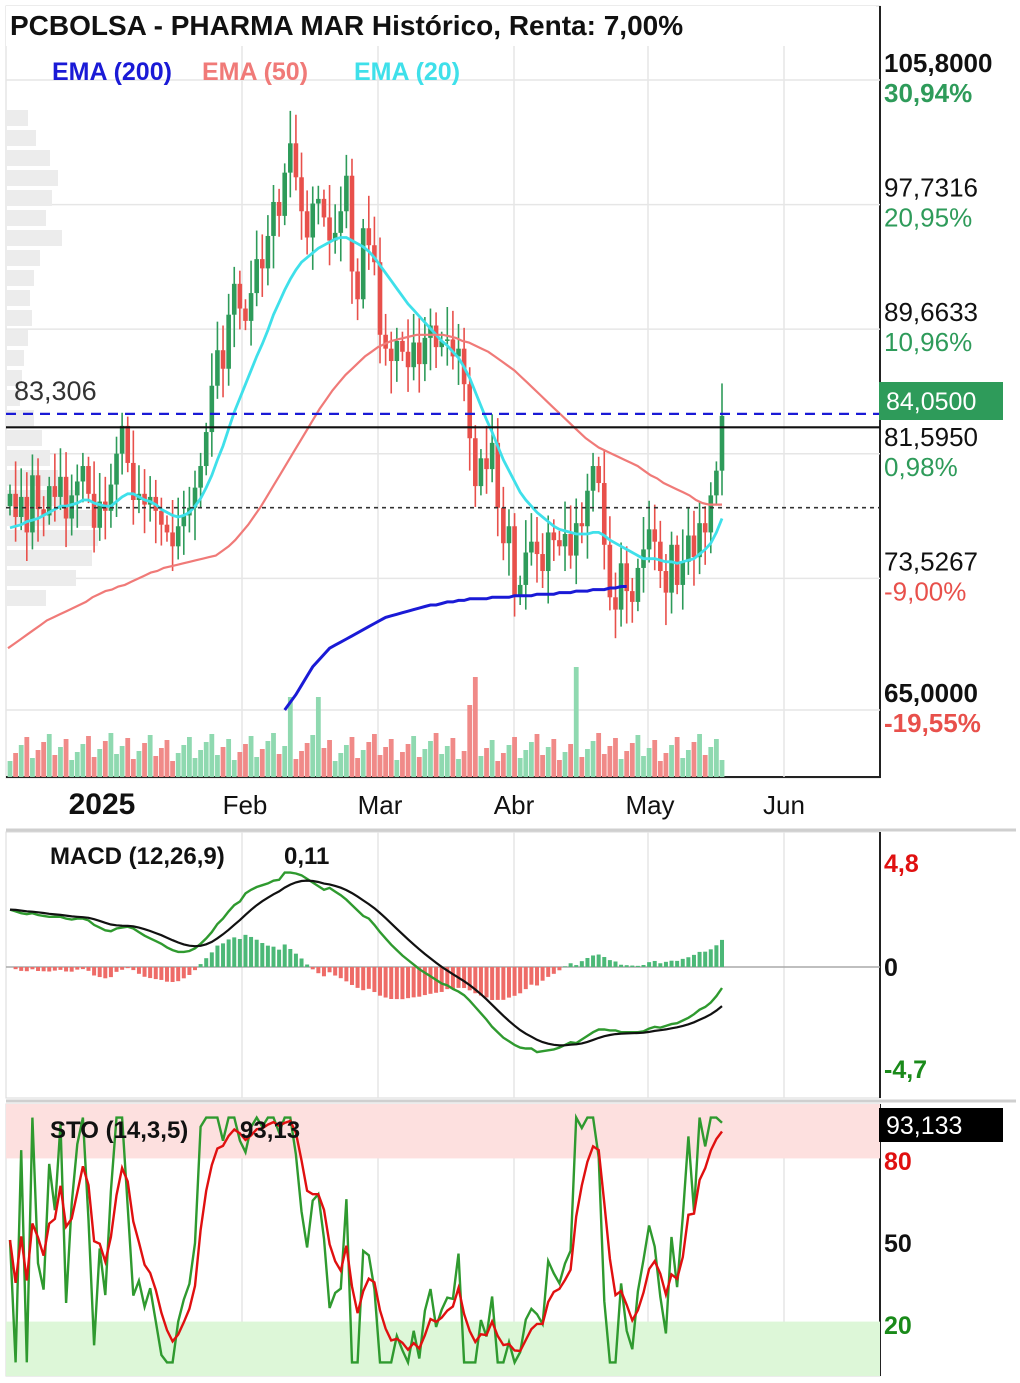  Describe the element at coordinates (407, 72) in the screenshot. I see `legend-ema20: EMA (20)` at that location.